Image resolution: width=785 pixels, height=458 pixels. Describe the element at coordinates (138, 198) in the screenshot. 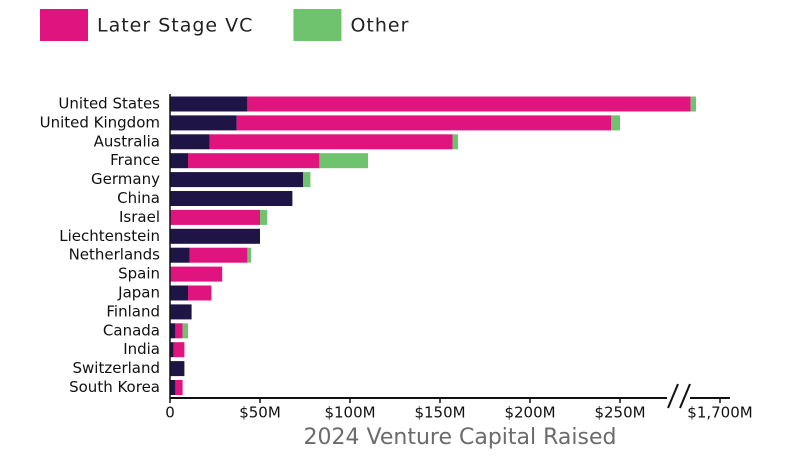

I see `category-label: China` at that location.